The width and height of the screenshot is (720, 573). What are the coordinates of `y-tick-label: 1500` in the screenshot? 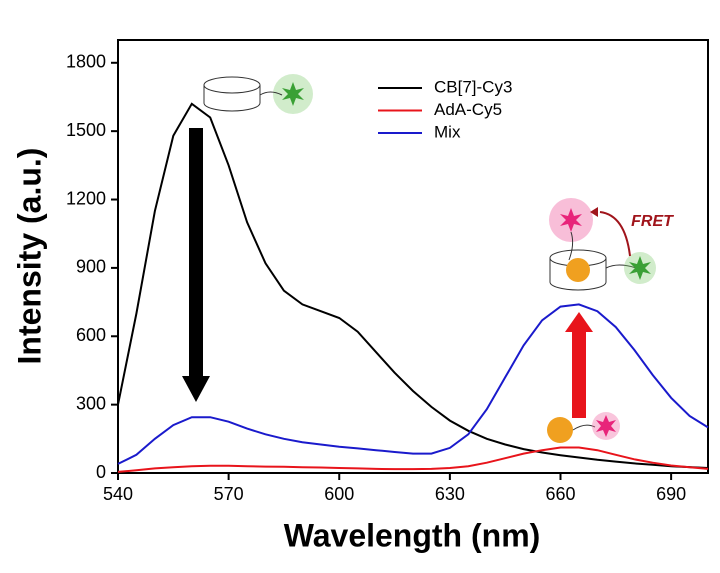 It's located at (86, 130).